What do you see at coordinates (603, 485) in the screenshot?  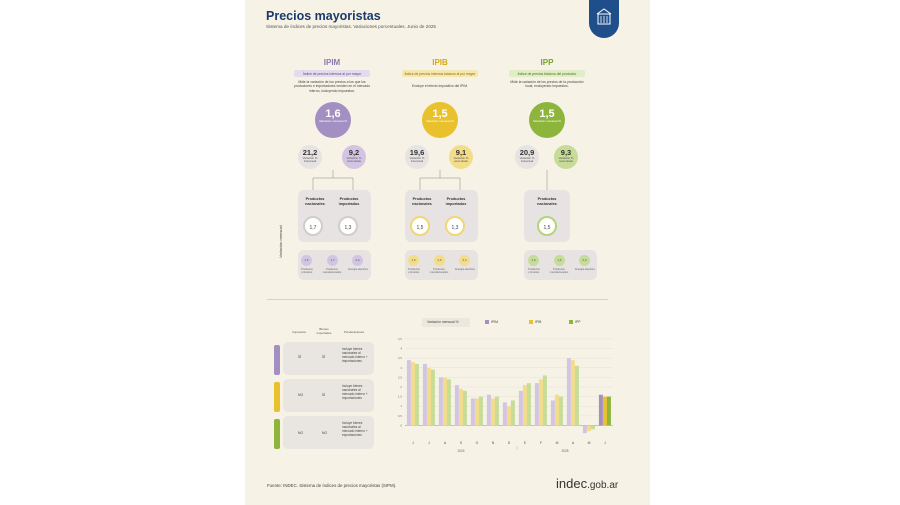 I see `logo-suffix: .gob.ar` at bounding box center [603, 485].